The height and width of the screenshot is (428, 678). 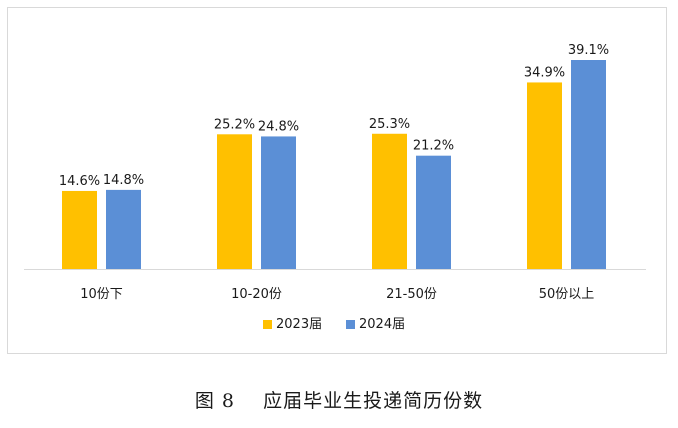 What do you see at coordinates (544, 72) in the screenshot?
I see `data-label-1-4: 34.9%` at bounding box center [544, 72].